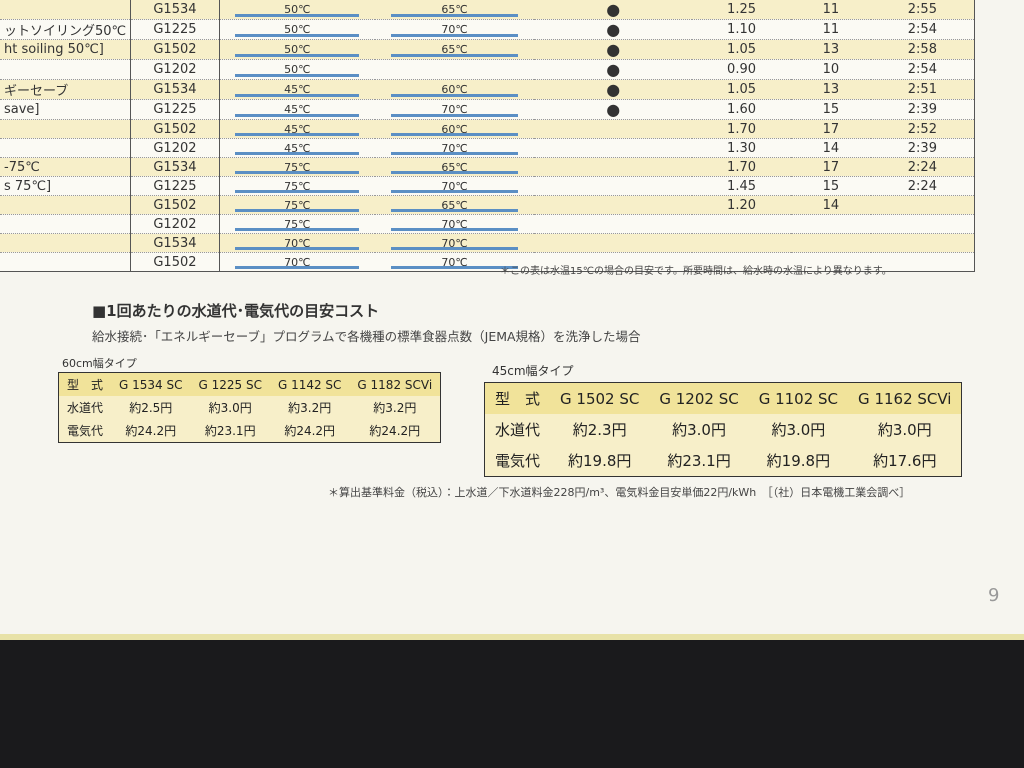 This screenshot has width=1024, height=768. Describe the element at coordinates (830, 29) in the screenshot. I see `count-cell: 11` at that location.